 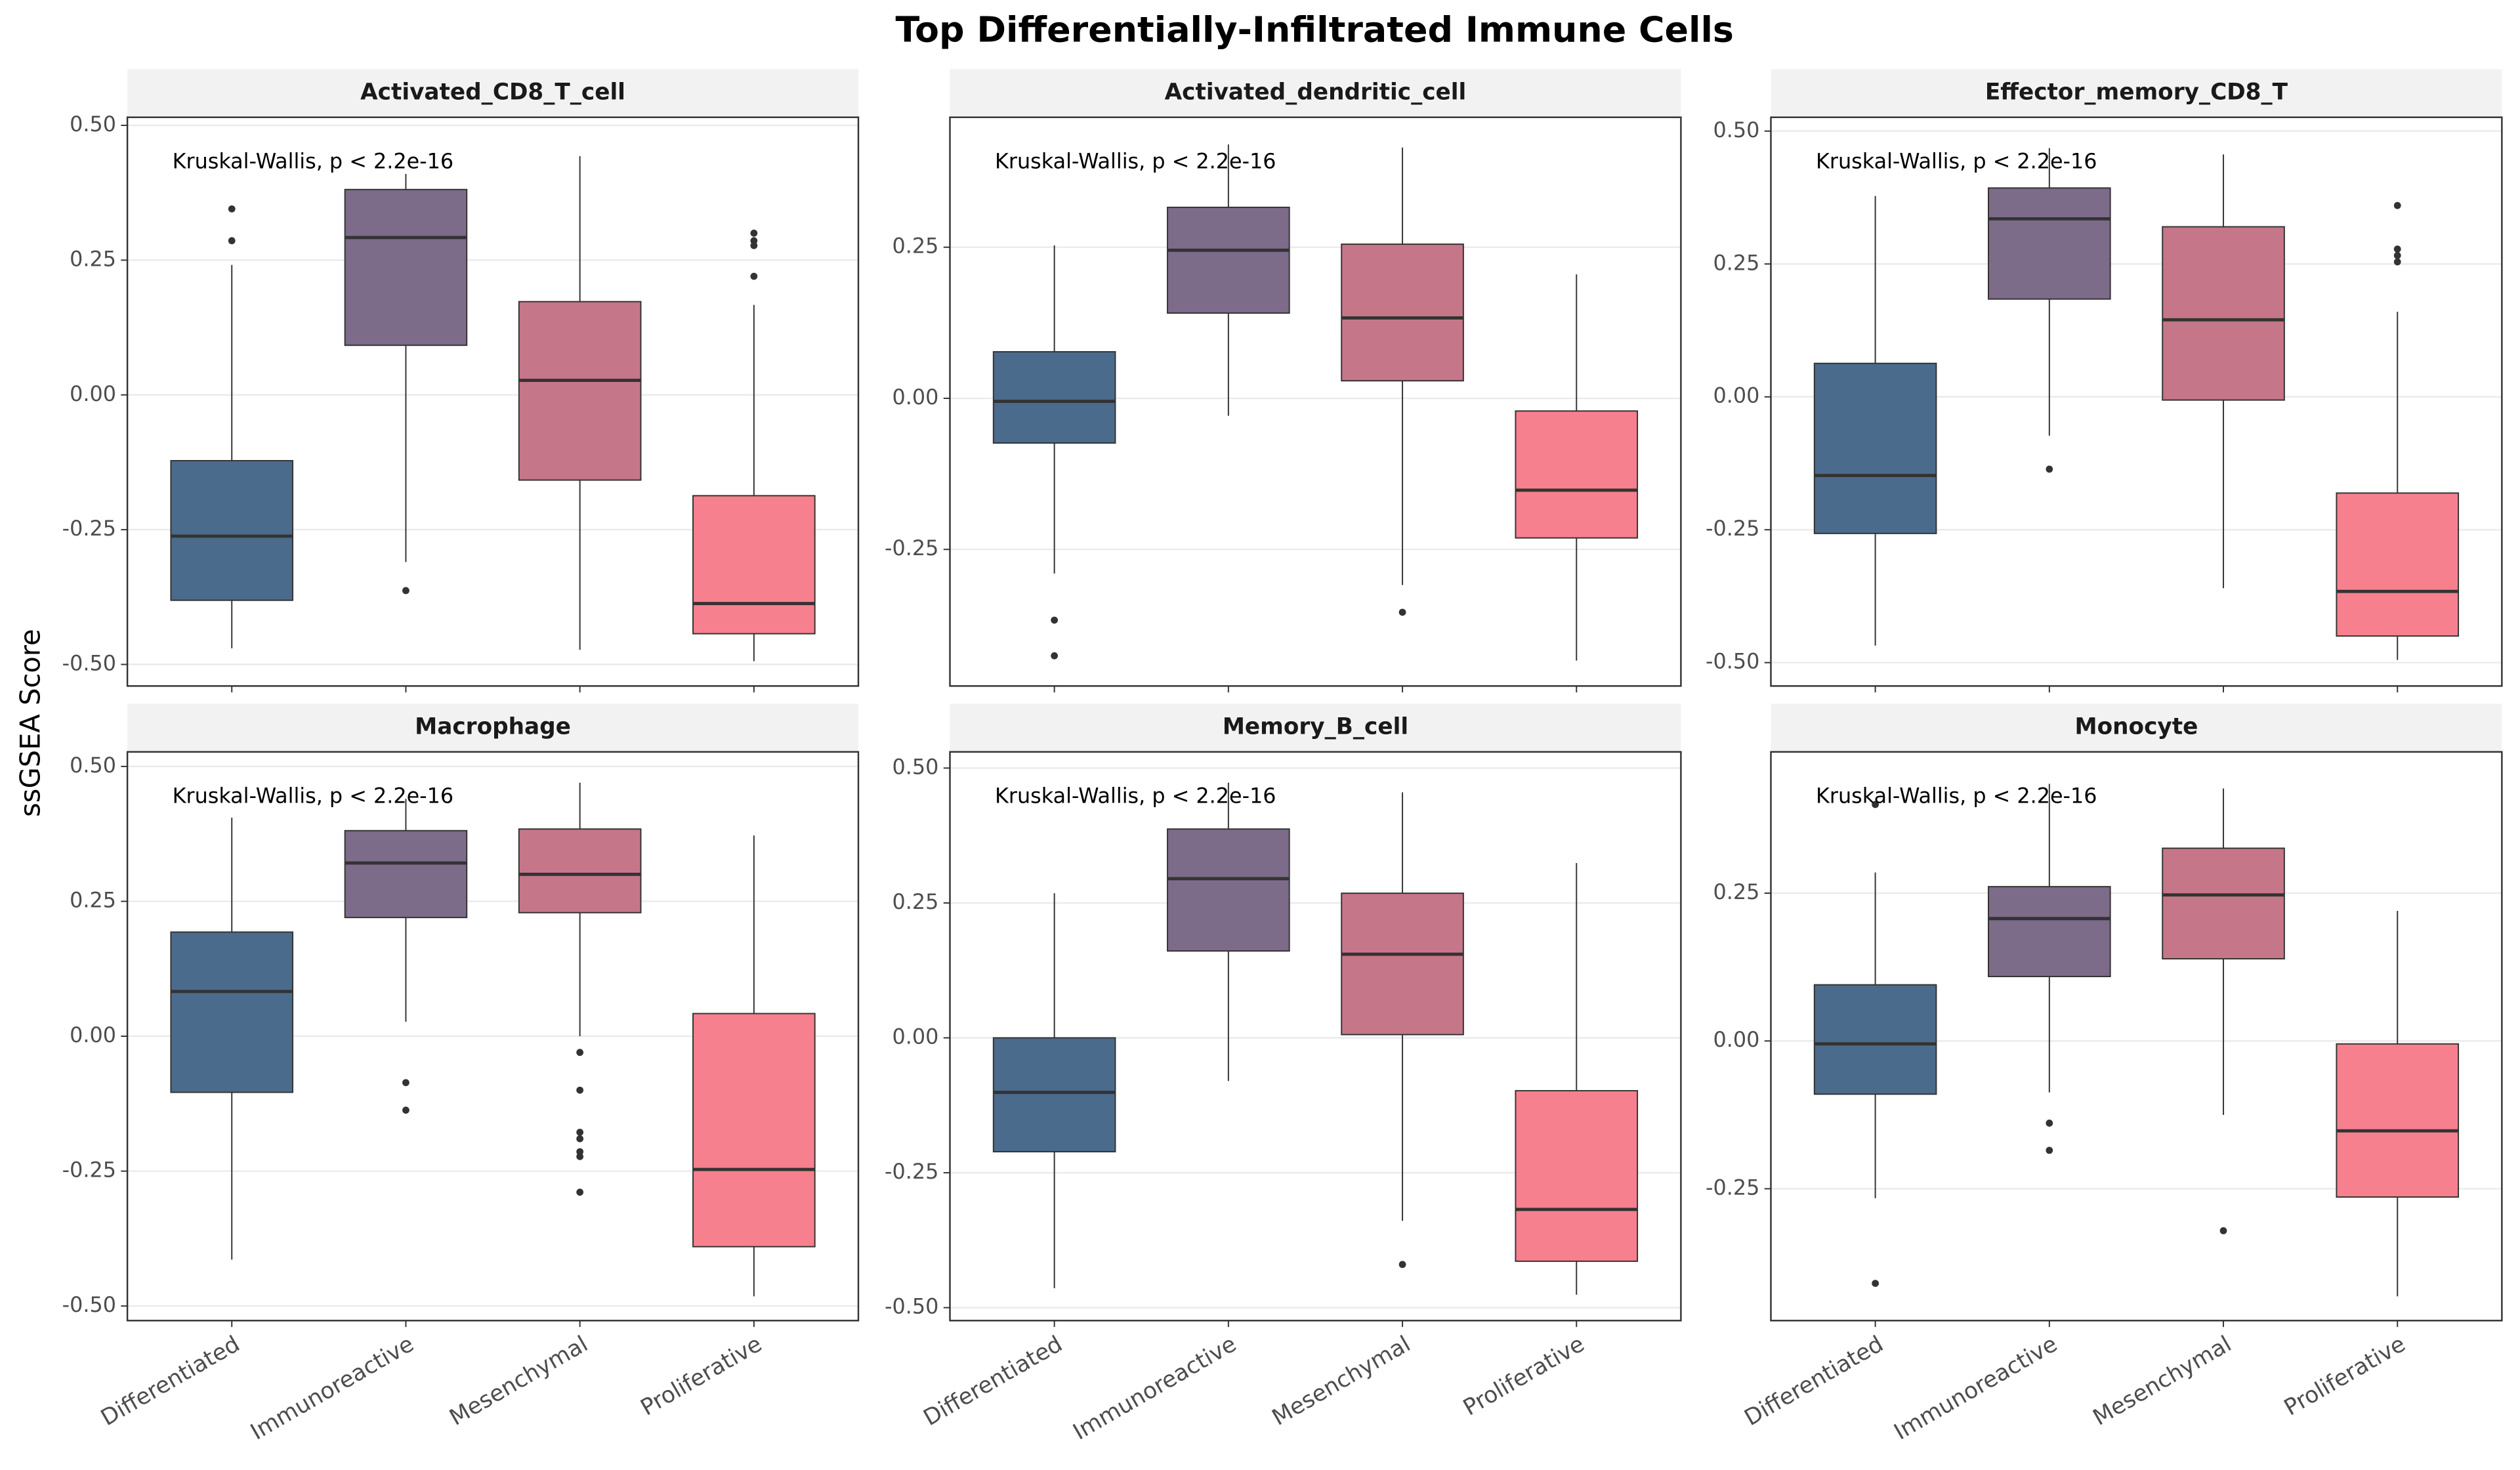 I want to click on panel-title: Memory_B_cell, so click(x=1315, y=726).